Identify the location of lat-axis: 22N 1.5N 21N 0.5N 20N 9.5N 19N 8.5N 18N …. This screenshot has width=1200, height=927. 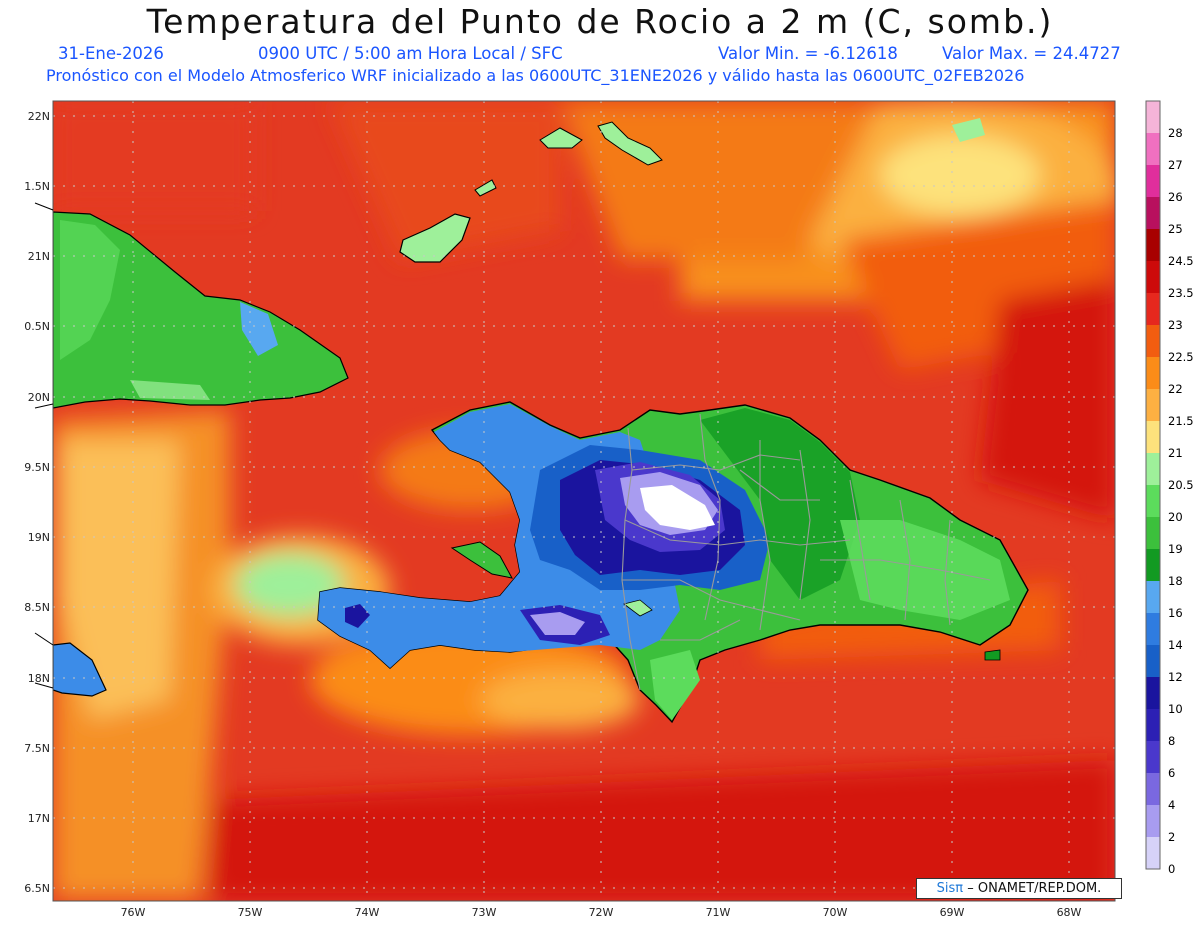
(37, 502).